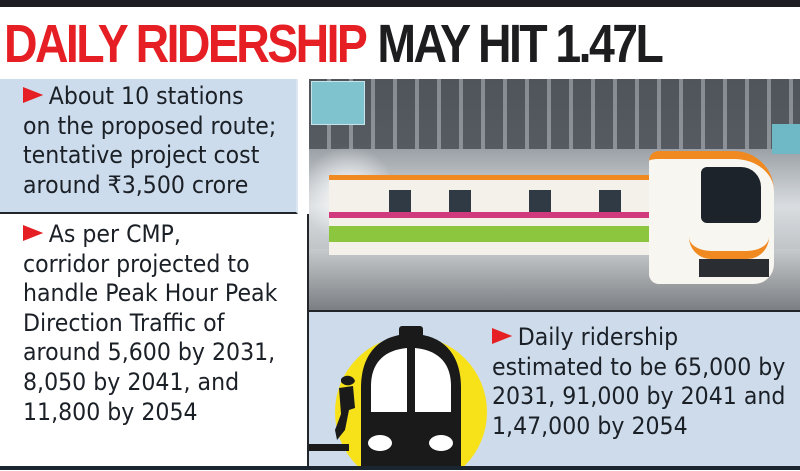 Image resolution: width=800 pixels, height=471 pixels. I want to click on line: 11,800 by 2054, so click(110, 411).